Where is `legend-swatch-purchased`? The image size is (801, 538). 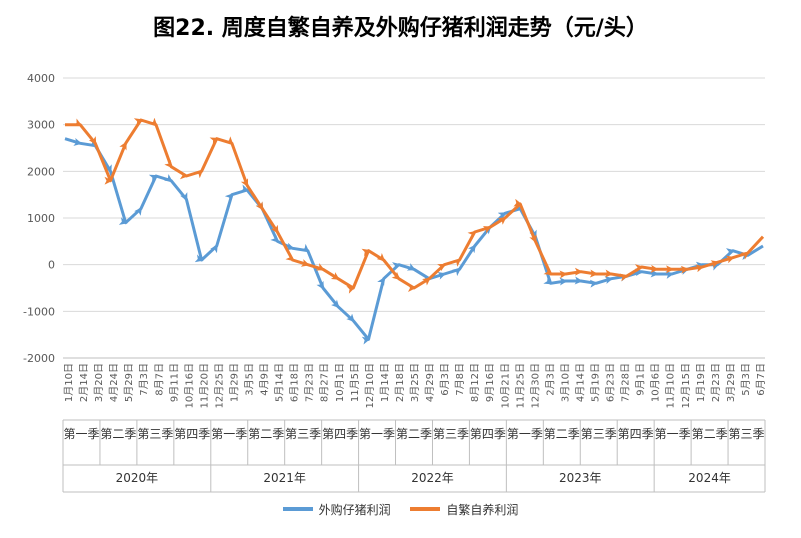 legend-swatch-purchased is located at coordinates (297, 509).